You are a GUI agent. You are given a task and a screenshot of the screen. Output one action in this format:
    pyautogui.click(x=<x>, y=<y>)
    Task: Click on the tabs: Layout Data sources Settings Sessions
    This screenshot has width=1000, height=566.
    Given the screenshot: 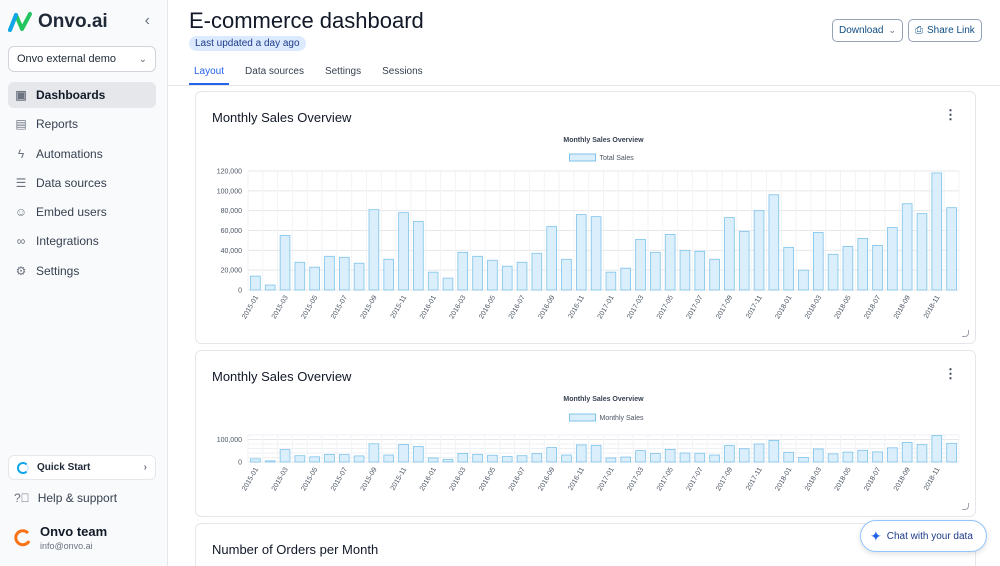 What is the action you would take?
    pyautogui.click(x=314, y=75)
    